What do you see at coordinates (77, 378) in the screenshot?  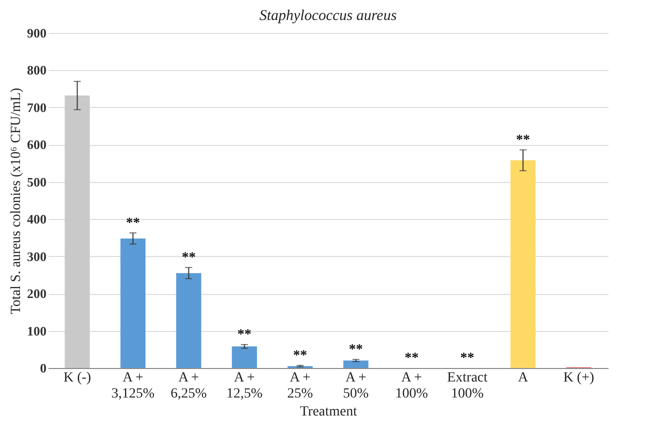 I see `x-tick-label: K (-)` at bounding box center [77, 378].